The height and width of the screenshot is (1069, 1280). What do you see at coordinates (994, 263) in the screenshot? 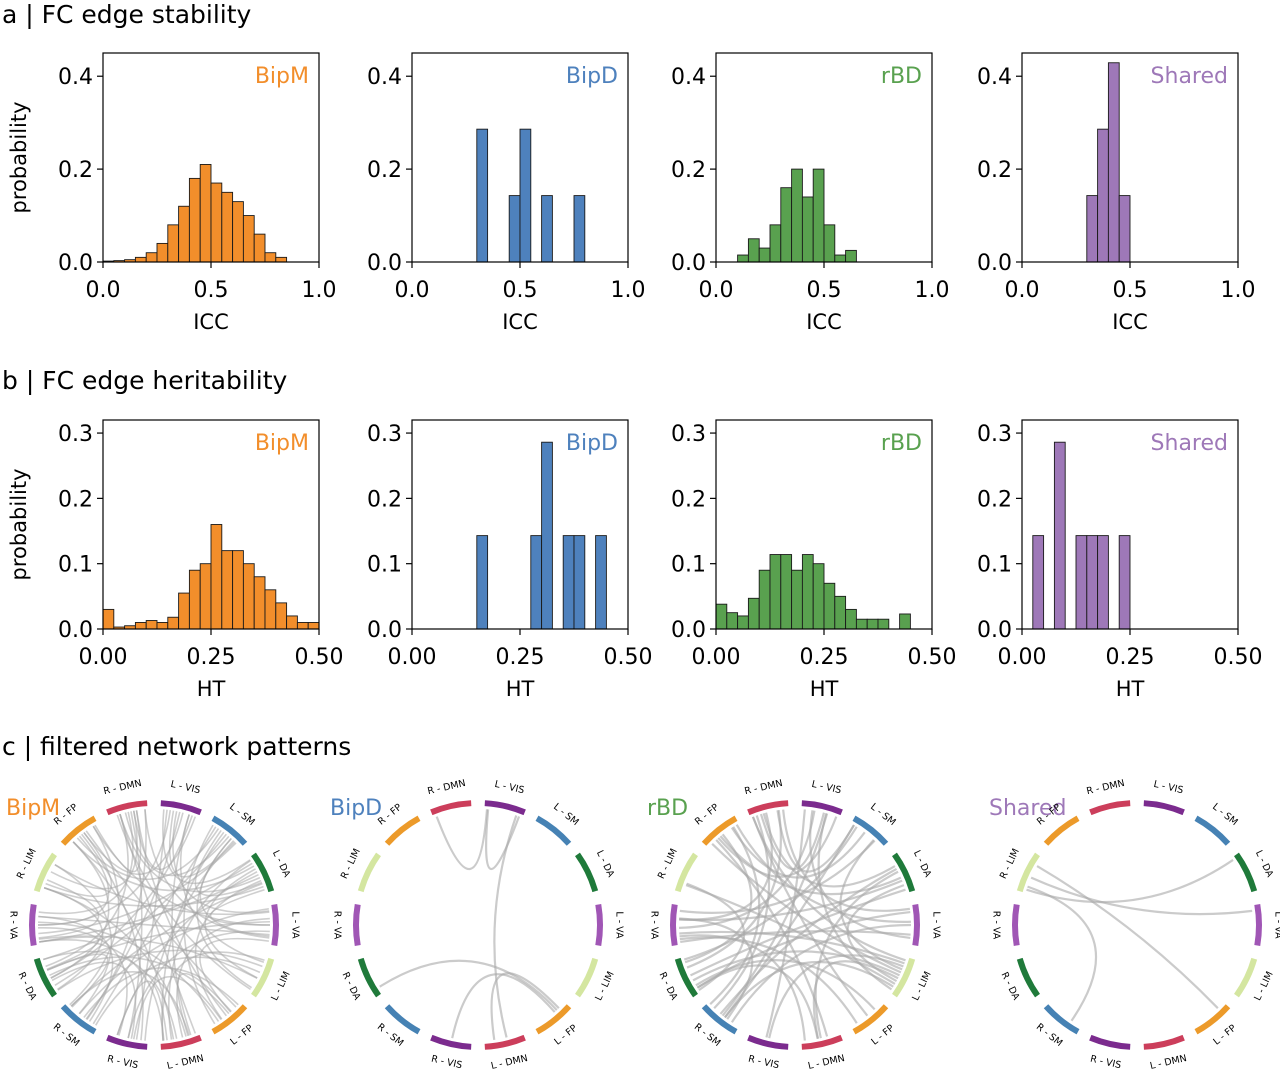
I see `y-tick-label: 0.0` at bounding box center [994, 263].